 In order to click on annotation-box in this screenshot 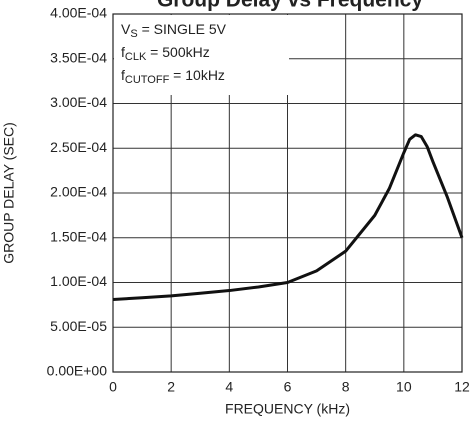, I will do `click(201, 55)`.